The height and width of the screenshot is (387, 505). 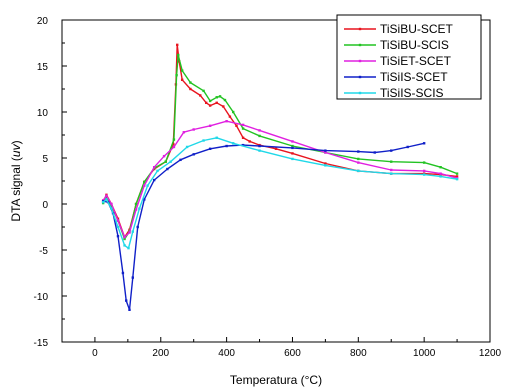 What do you see at coordinates (41, 343) in the screenshot?
I see `y-tick-label: -15` at bounding box center [41, 343].